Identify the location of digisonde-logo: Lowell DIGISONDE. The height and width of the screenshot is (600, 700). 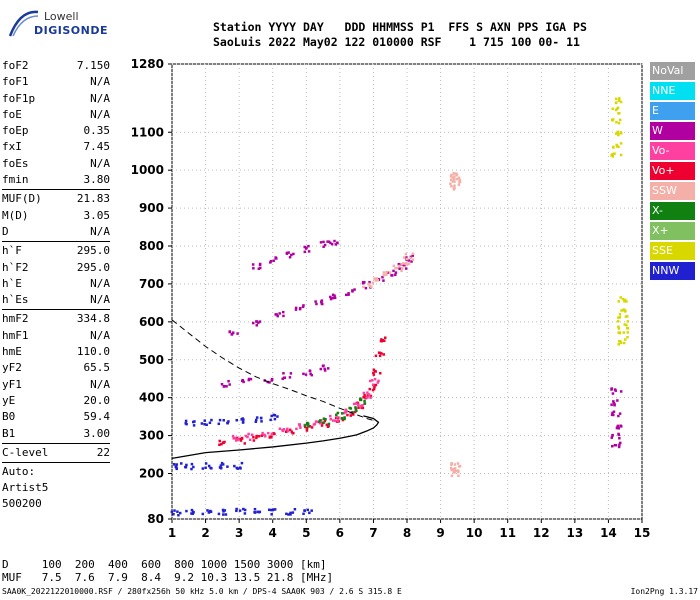
(56, 26).